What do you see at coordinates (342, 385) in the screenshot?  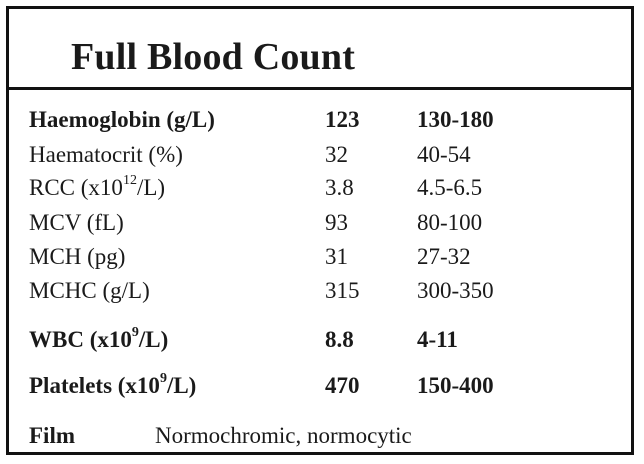 I see `row-value: 470` at bounding box center [342, 385].